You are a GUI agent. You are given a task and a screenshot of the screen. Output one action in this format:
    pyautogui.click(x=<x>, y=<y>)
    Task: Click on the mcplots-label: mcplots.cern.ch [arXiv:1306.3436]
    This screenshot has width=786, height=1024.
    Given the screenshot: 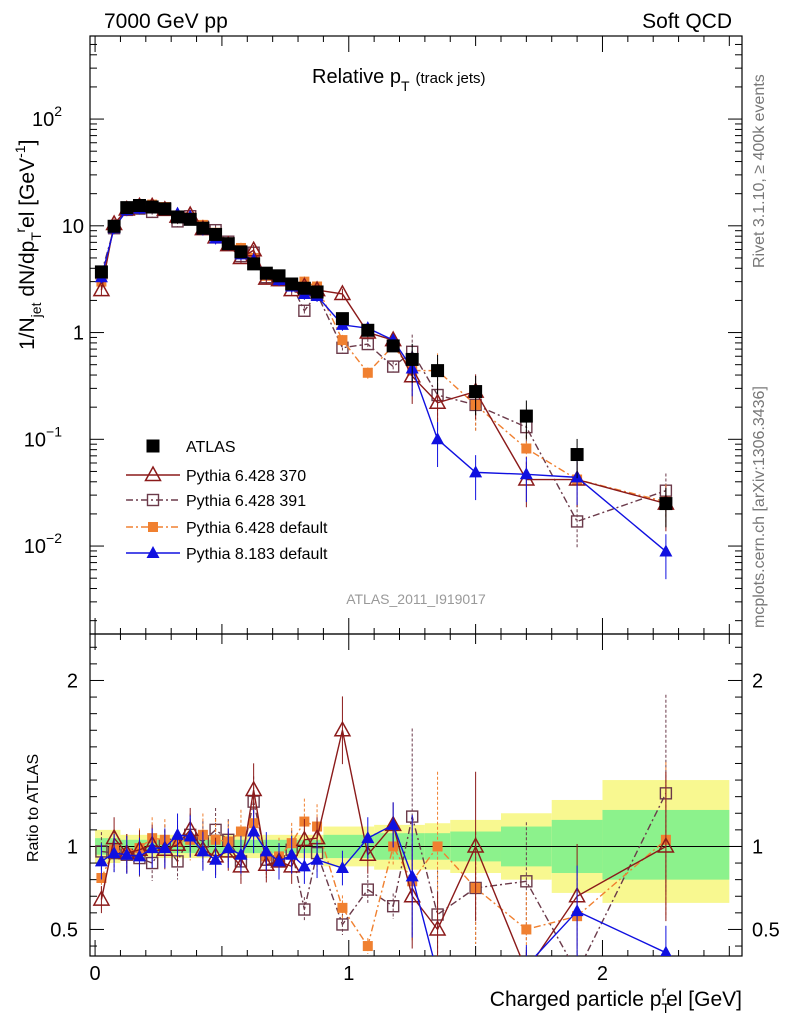 What is the action you would take?
    pyautogui.click(x=759, y=507)
    